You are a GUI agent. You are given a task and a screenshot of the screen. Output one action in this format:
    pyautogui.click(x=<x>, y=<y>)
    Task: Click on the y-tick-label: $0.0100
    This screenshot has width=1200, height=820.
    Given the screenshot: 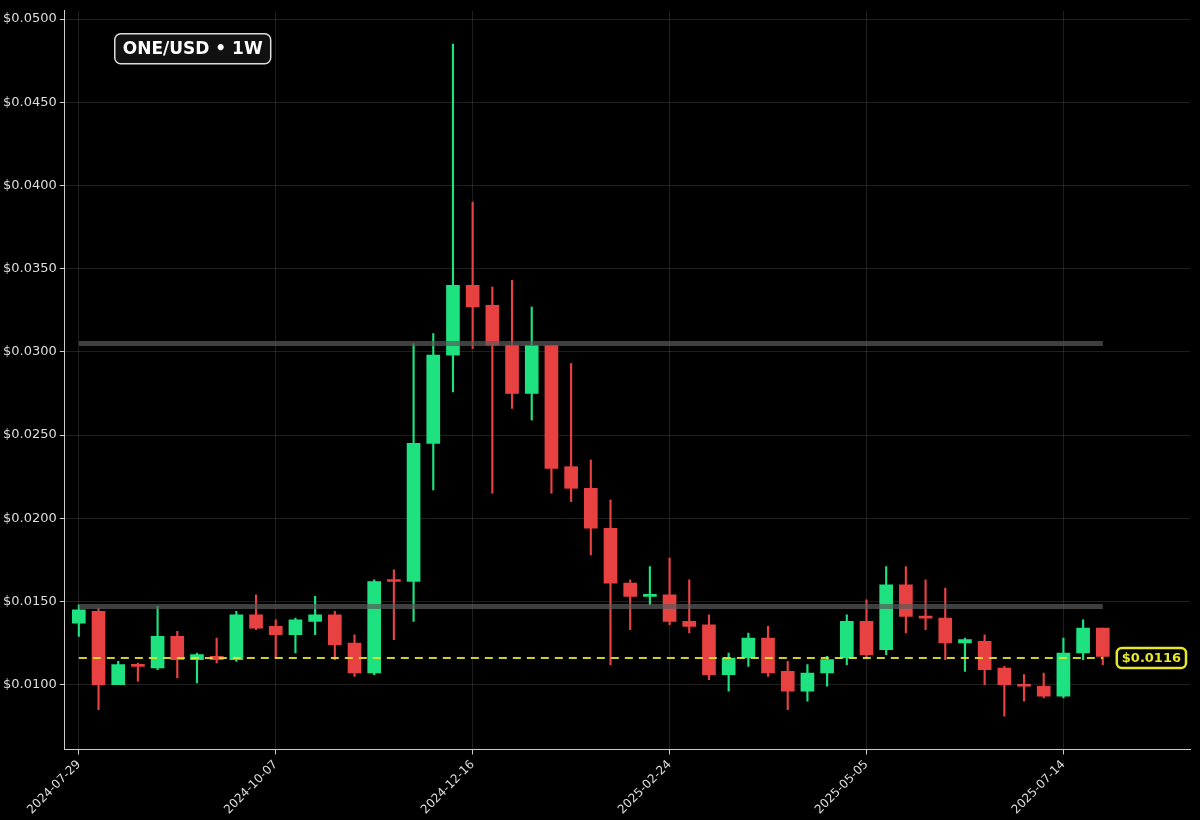 What is the action you would take?
    pyautogui.click(x=29, y=683)
    